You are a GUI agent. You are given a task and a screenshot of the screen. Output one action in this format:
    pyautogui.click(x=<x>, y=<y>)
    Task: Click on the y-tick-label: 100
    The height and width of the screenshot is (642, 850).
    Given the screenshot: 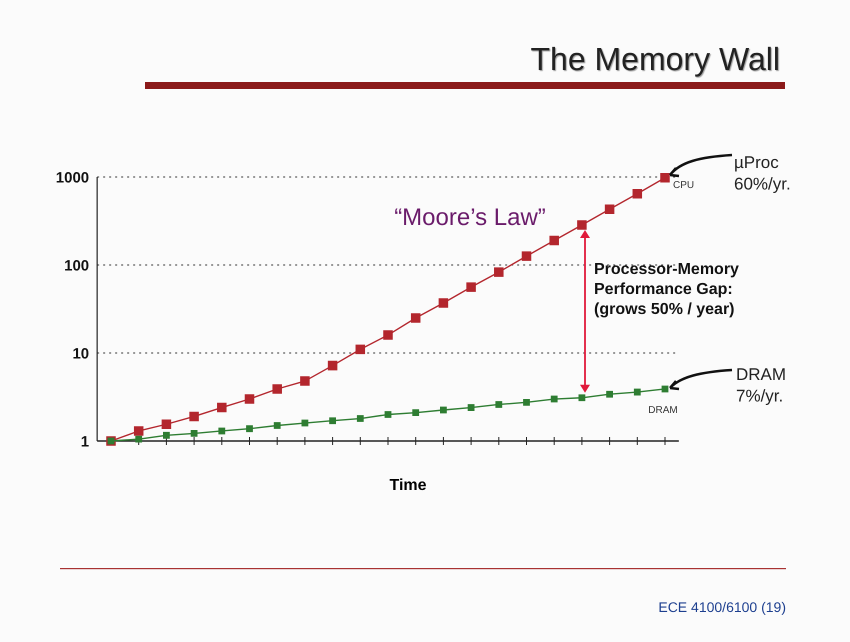 What is the action you would take?
    pyautogui.click(x=77, y=265)
    